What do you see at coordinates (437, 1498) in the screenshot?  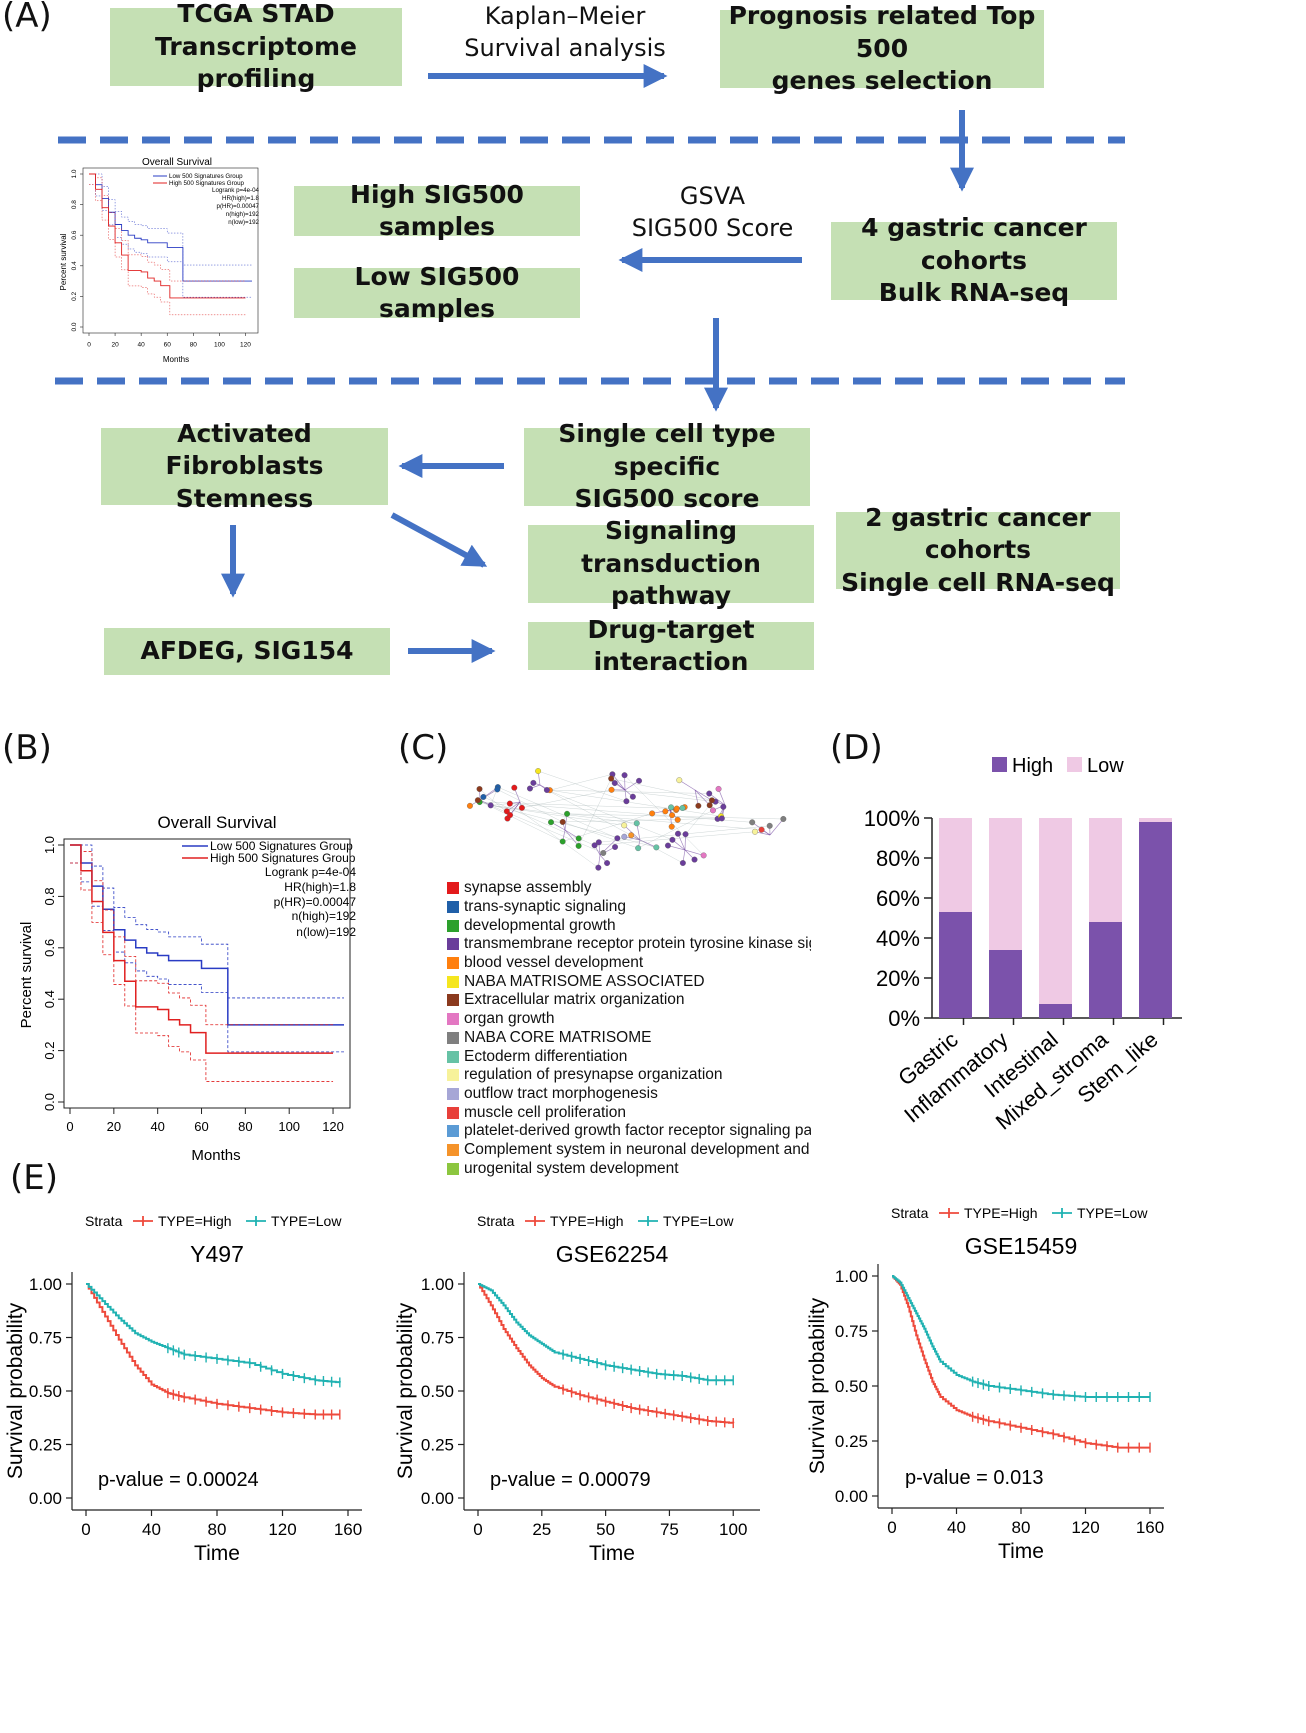 I see `km-ytick-label: 0.00` at bounding box center [437, 1498].